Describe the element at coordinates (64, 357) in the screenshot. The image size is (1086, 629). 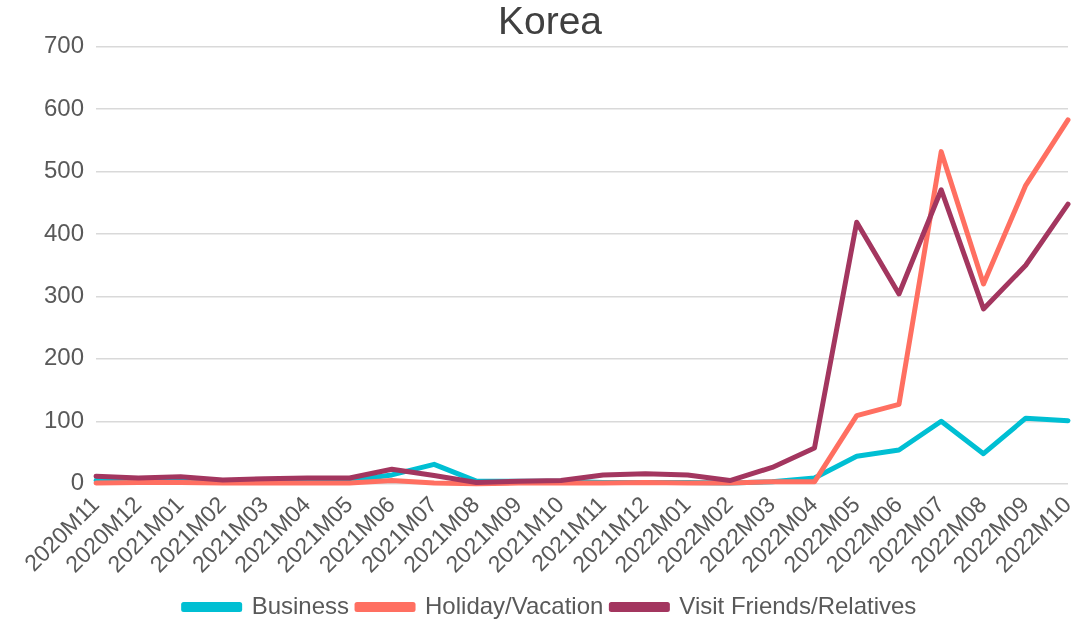
I see `y-tick-label: 200` at that location.